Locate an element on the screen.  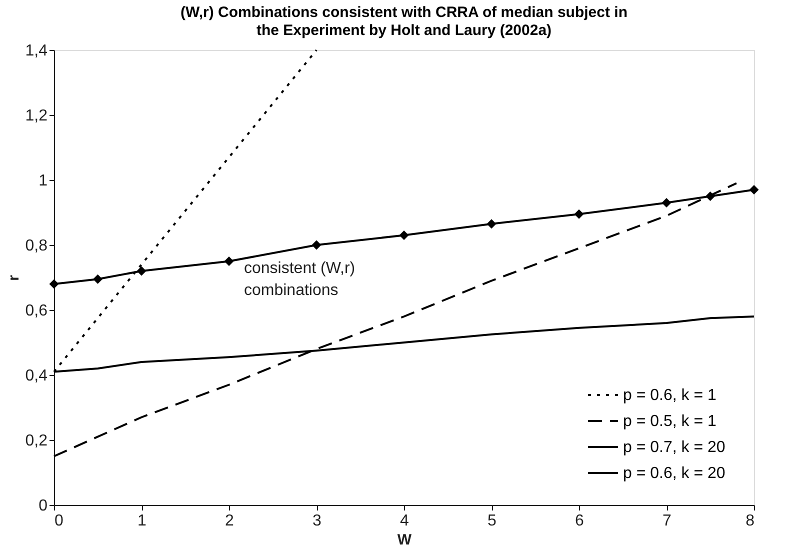
y-tick-label: 1,2 is located at coordinates (36, 116).